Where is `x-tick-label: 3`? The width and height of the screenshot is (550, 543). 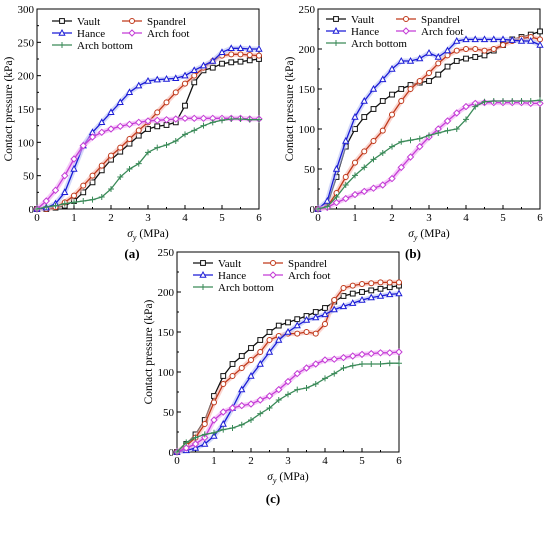 x-tick-label: 3 is located at coordinates (148, 218).